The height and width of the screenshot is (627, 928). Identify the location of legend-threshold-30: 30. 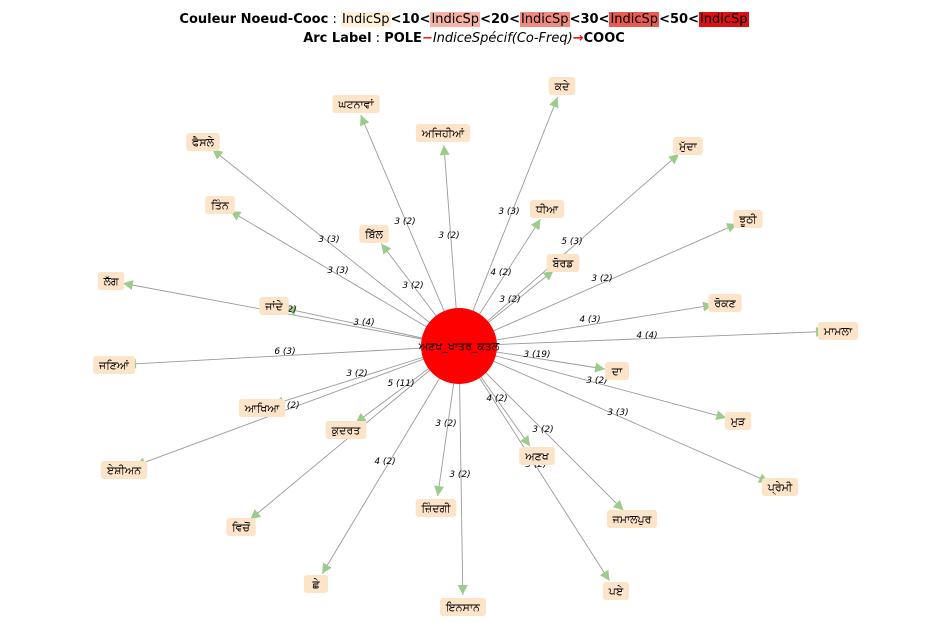
(589, 19).